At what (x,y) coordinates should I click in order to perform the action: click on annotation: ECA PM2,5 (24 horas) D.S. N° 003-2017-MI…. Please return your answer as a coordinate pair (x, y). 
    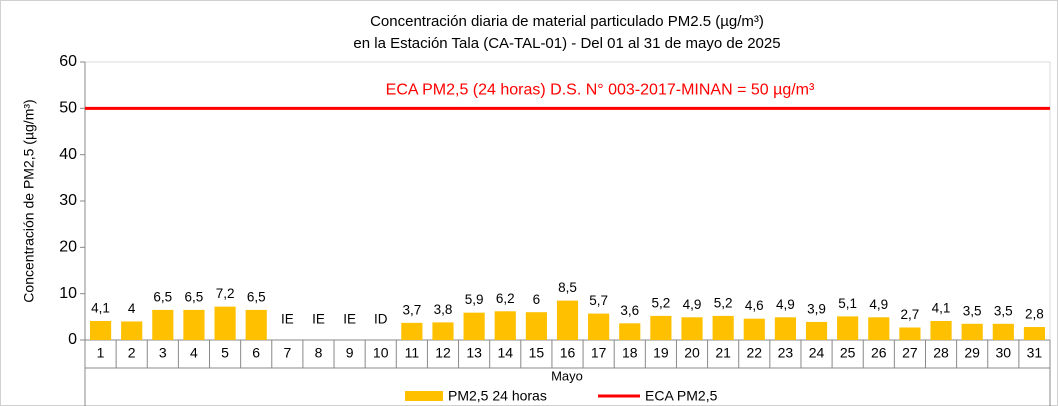
    Looking at the image, I should click on (600, 90).